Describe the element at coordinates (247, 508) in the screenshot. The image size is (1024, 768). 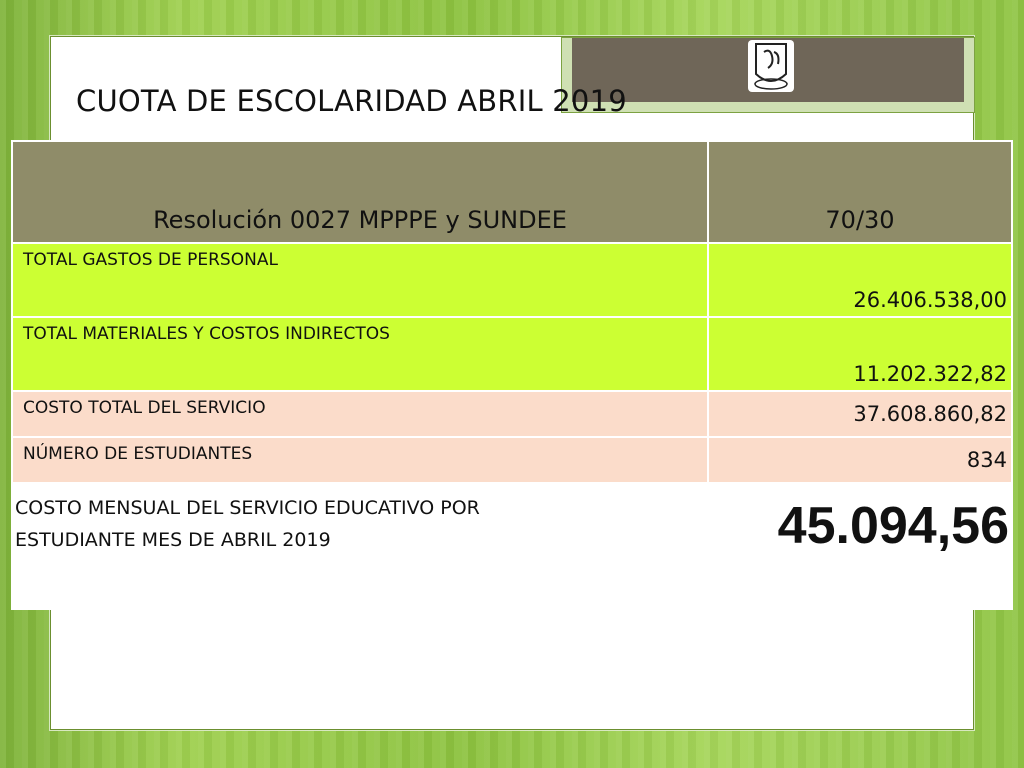
I see `monthly-cost-label-line1: COSTO MENSUAL DEL SERVICIO EDUCATIVO POR` at that location.